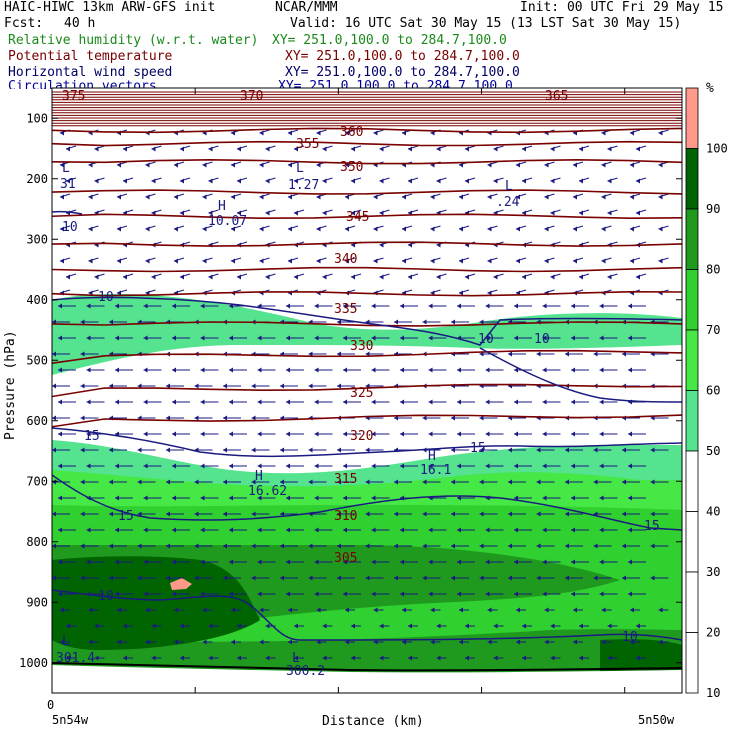  What do you see at coordinates (37, 118) in the screenshot?
I see `y-tick-label: 100` at bounding box center [37, 118].